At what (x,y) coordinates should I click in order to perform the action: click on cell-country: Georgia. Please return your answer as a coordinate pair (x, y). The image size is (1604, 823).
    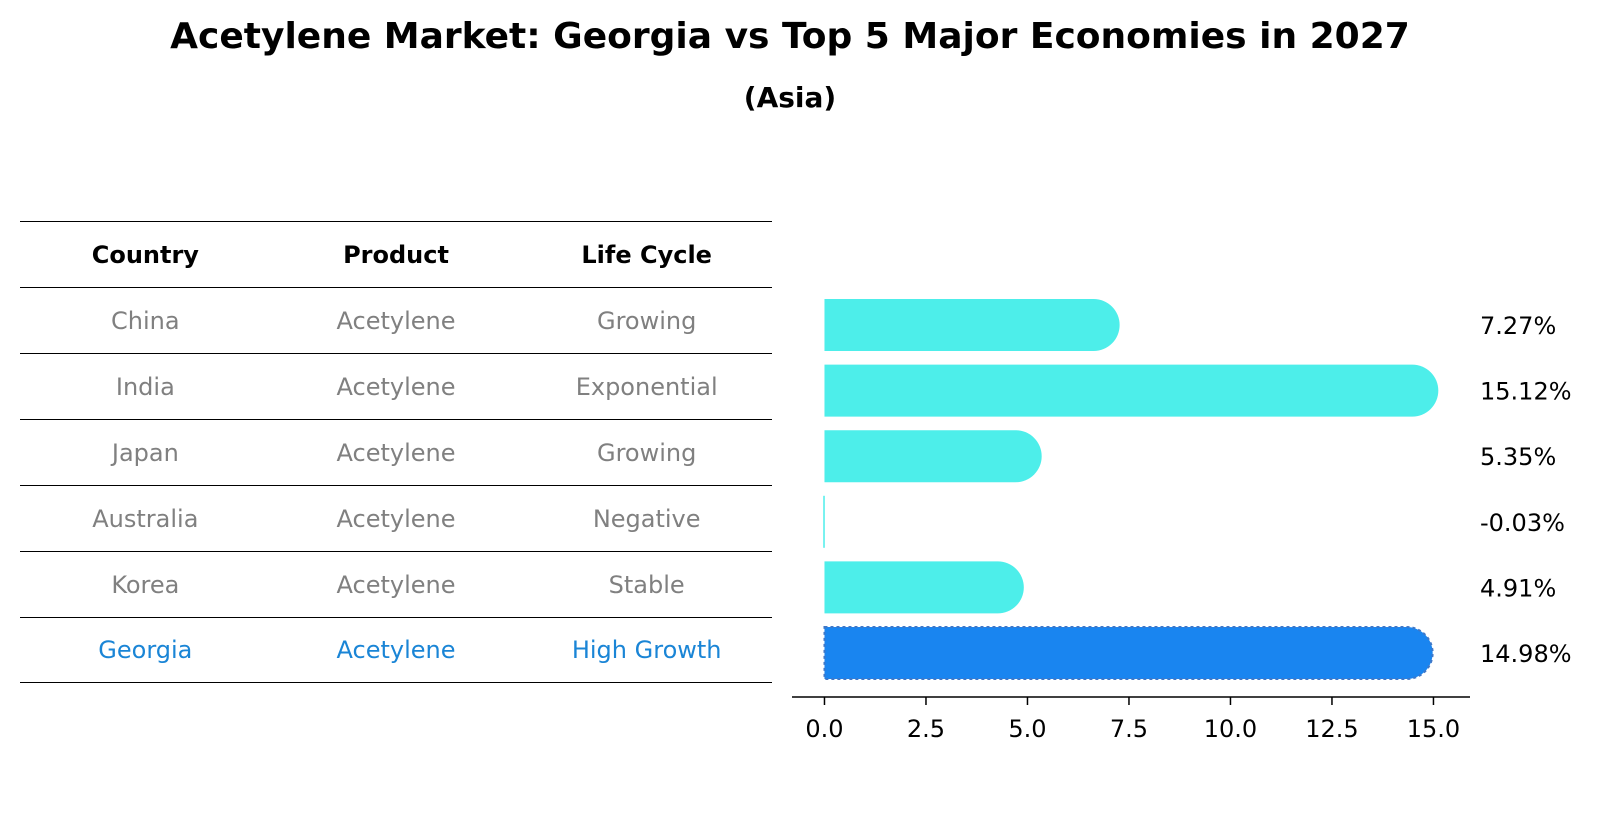
    Looking at the image, I should click on (145, 650).